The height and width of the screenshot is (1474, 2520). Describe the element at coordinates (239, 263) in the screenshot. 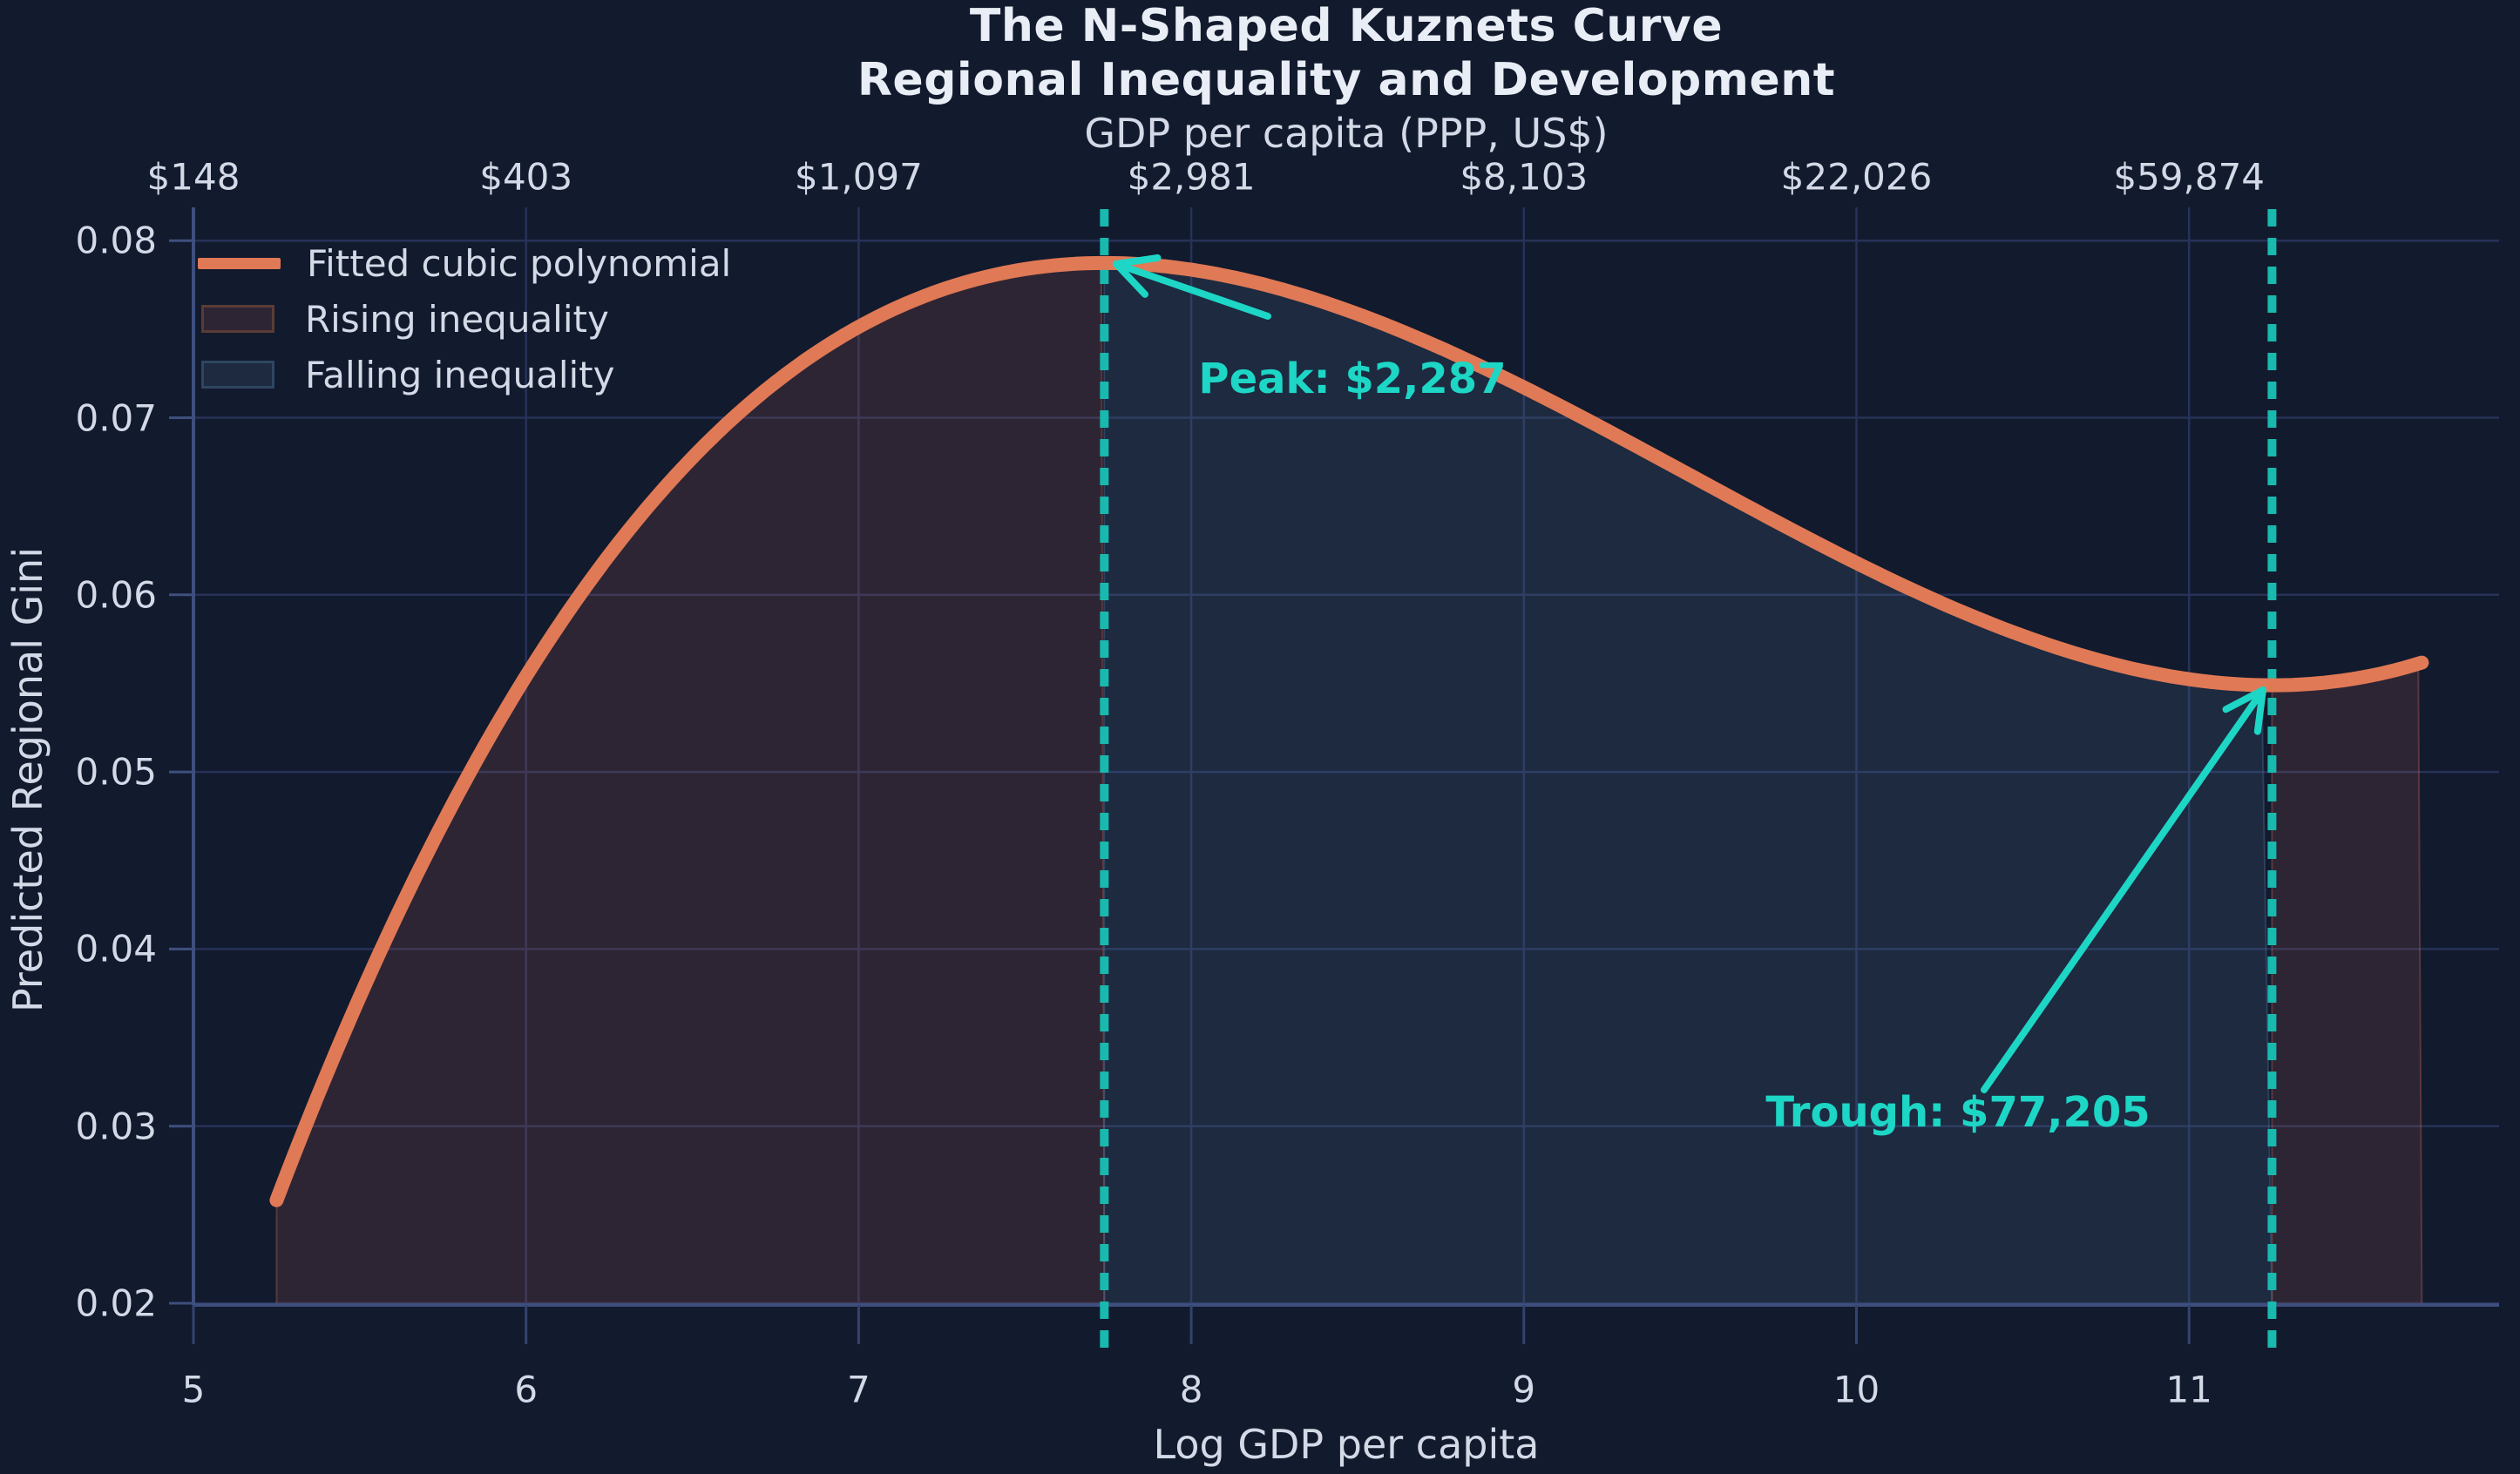

I see `legend-line-swatch` at that location.